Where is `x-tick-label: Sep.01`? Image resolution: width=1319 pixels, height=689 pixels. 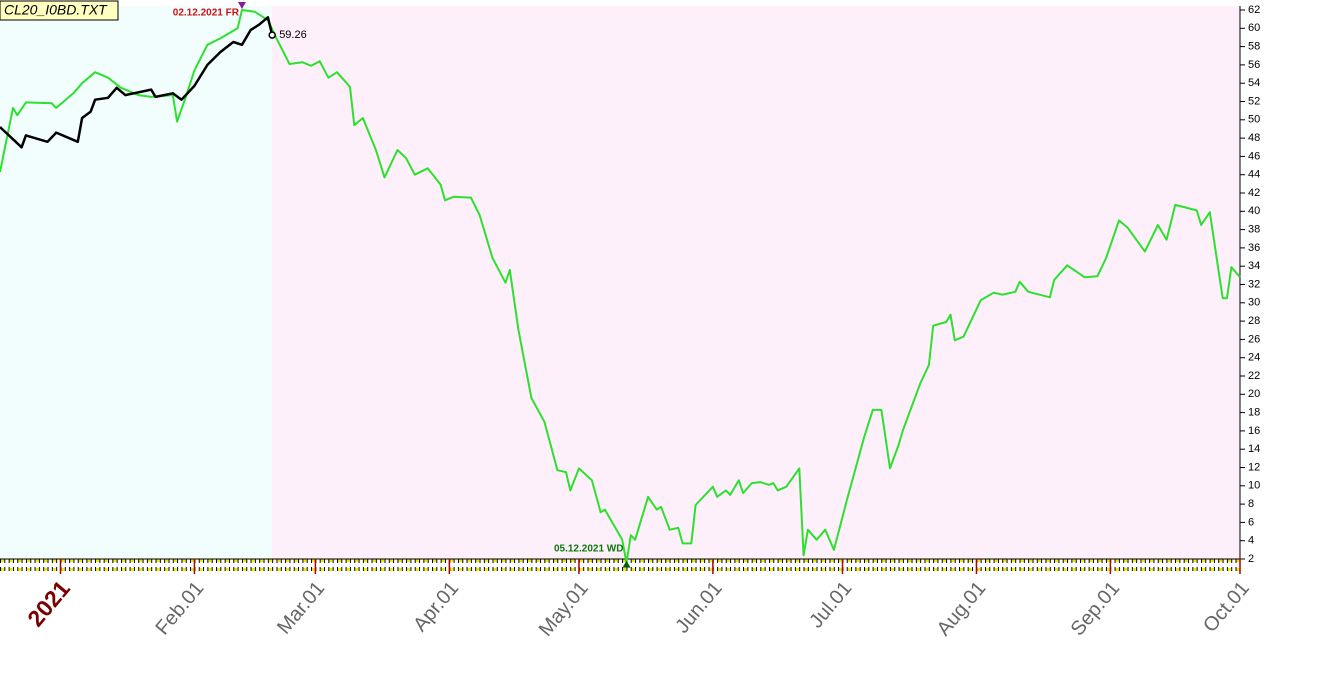 x-tick-label: Sep.01 is located at coordinates (1096, 608).